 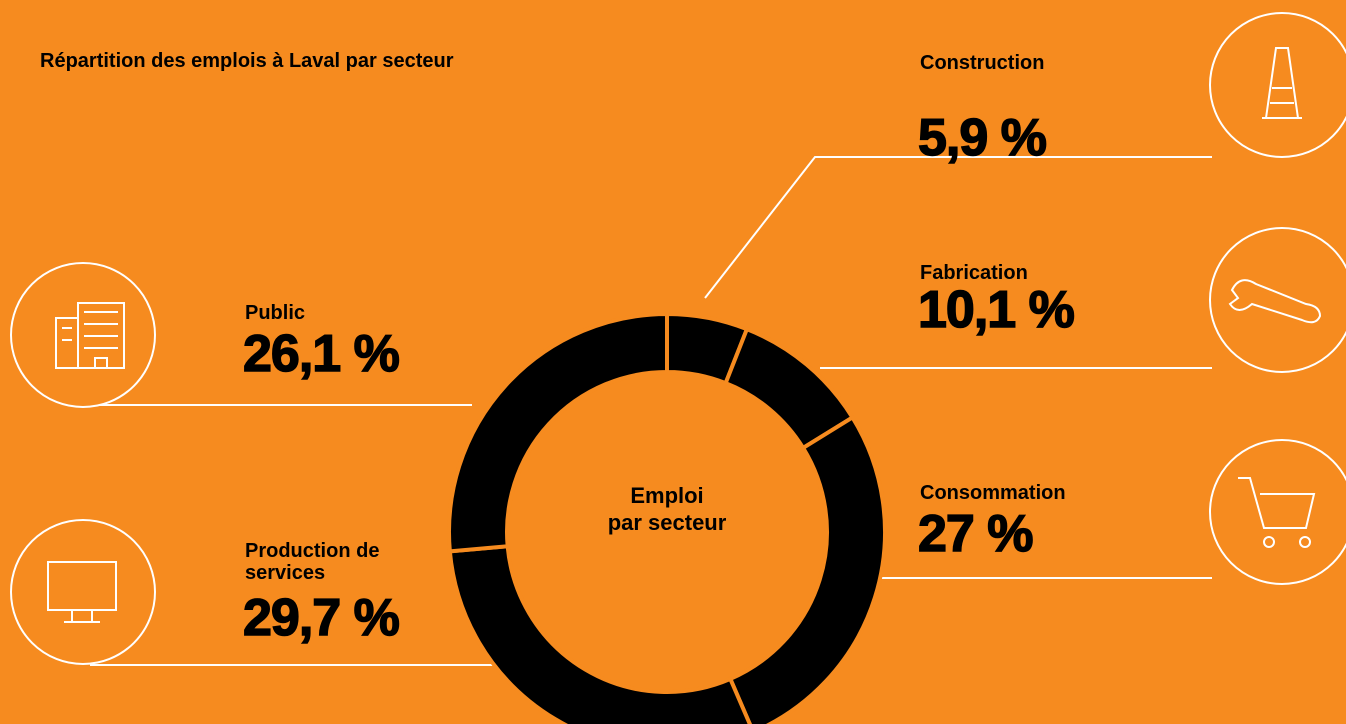 I want to click on center-label-line: Emploi, so click(x=667, y=495).